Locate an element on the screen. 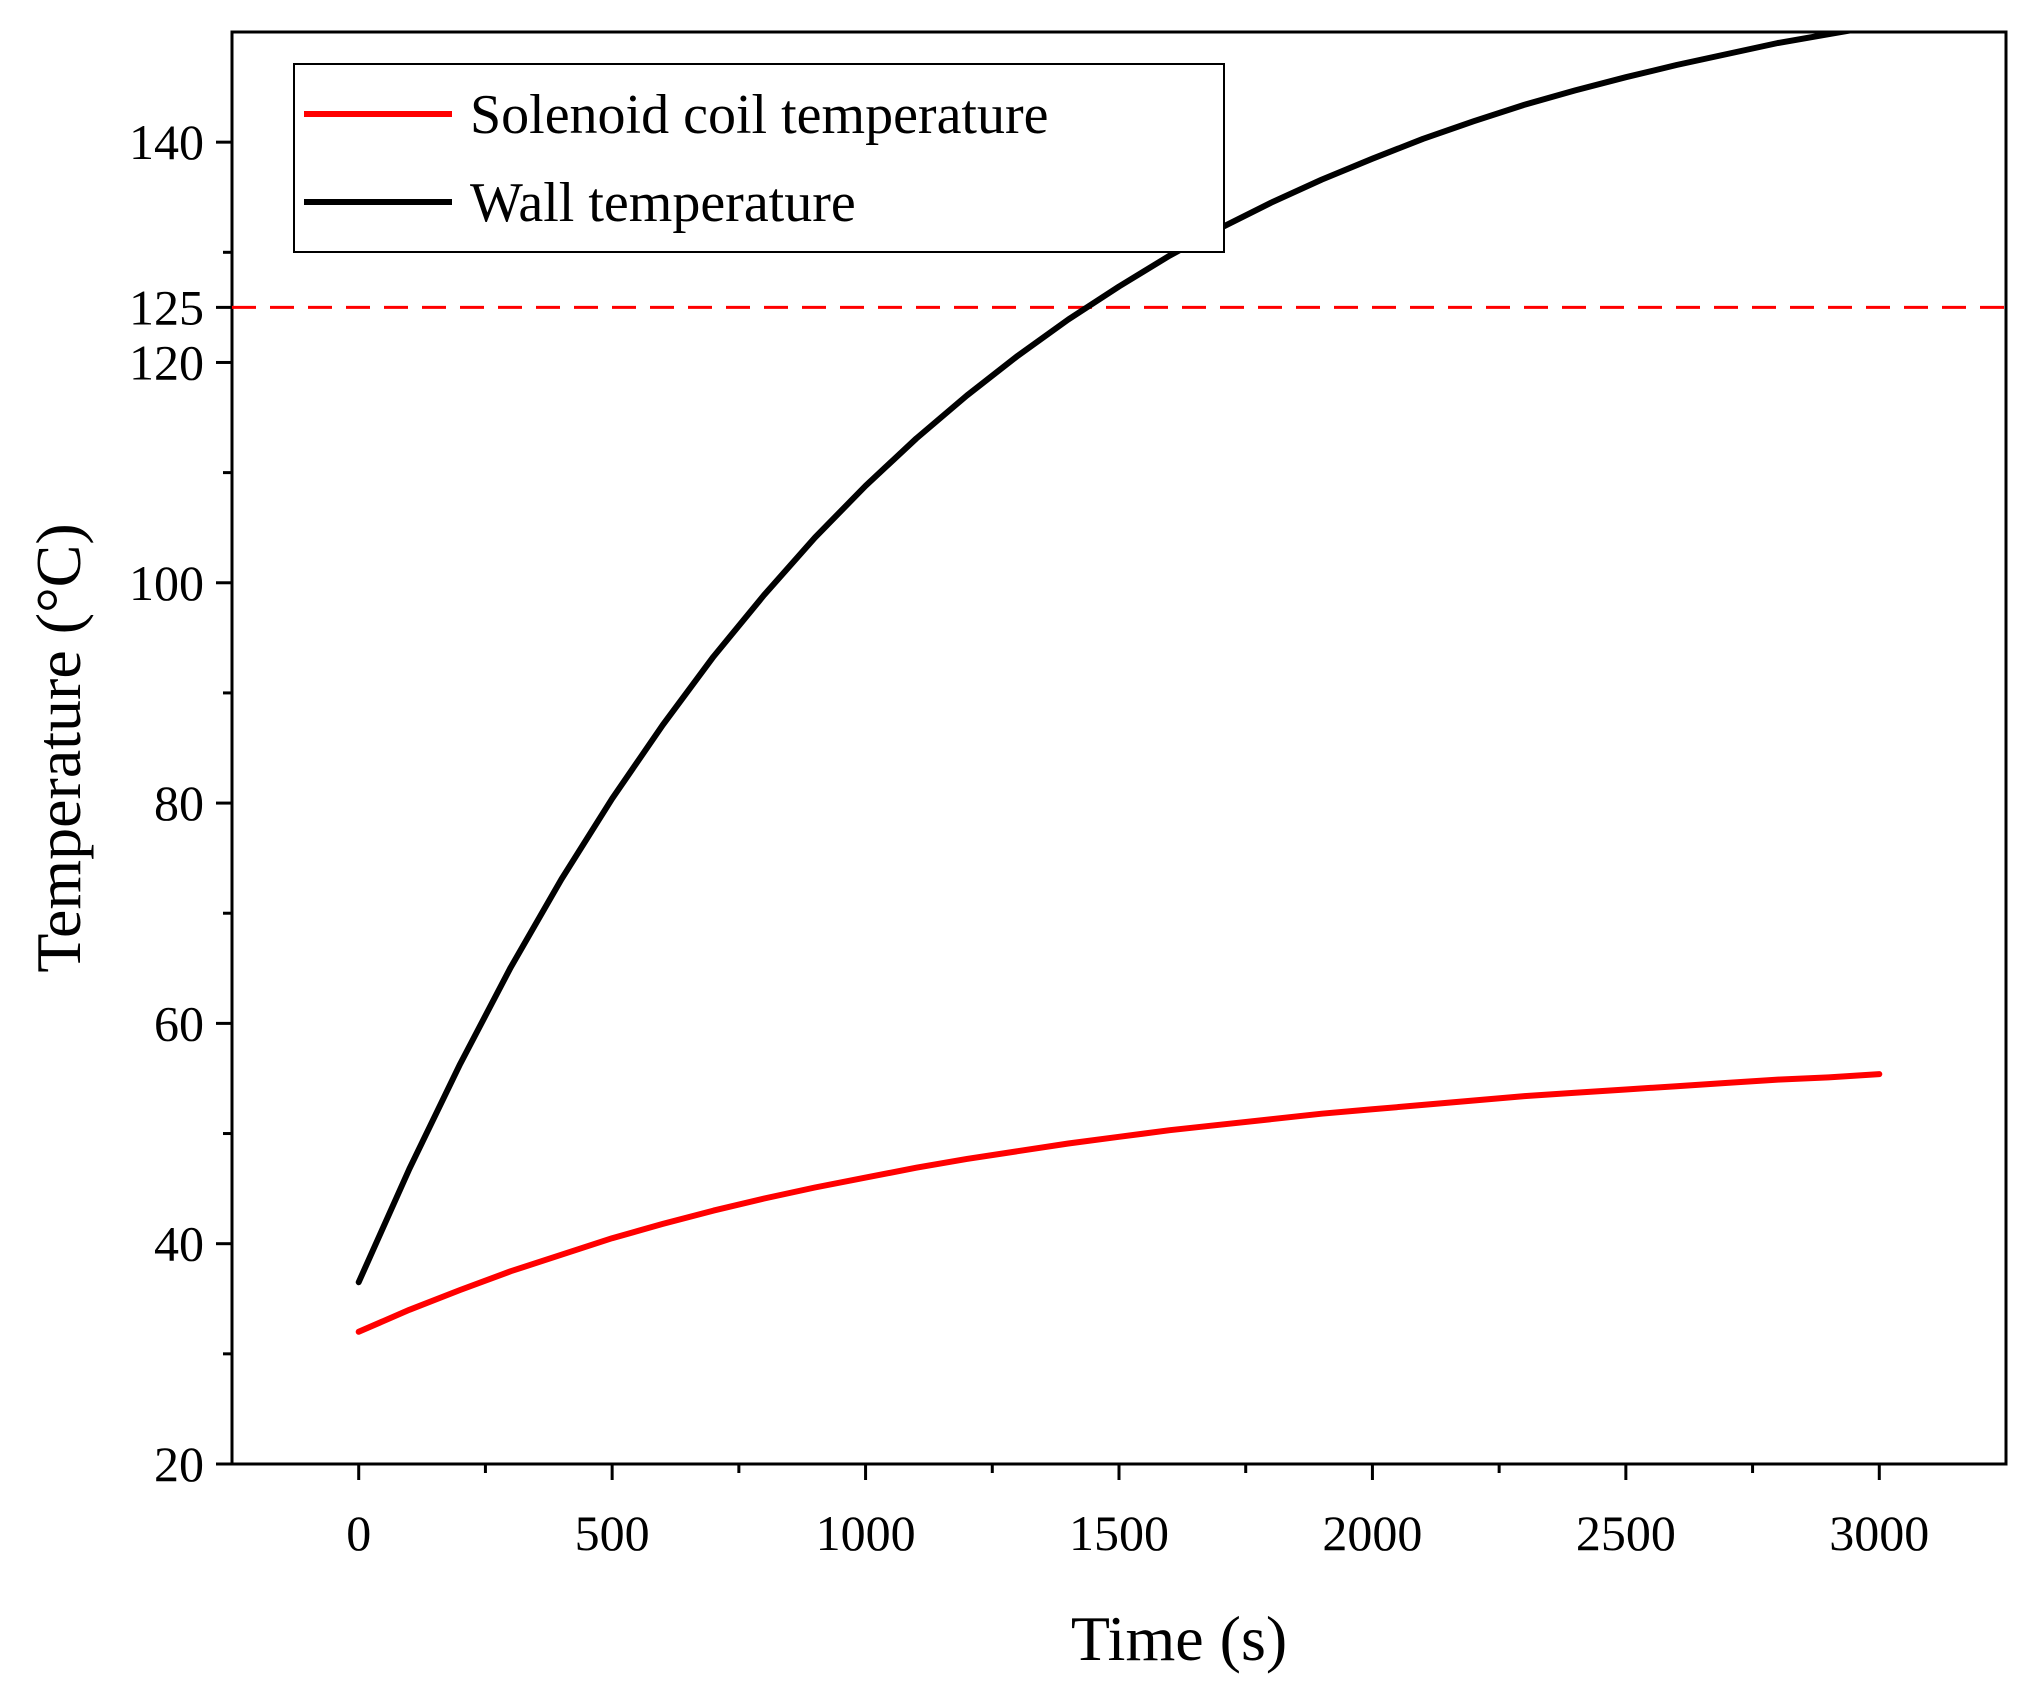  x-tick-label: 1500 is located at coordinates (1119, 1533).